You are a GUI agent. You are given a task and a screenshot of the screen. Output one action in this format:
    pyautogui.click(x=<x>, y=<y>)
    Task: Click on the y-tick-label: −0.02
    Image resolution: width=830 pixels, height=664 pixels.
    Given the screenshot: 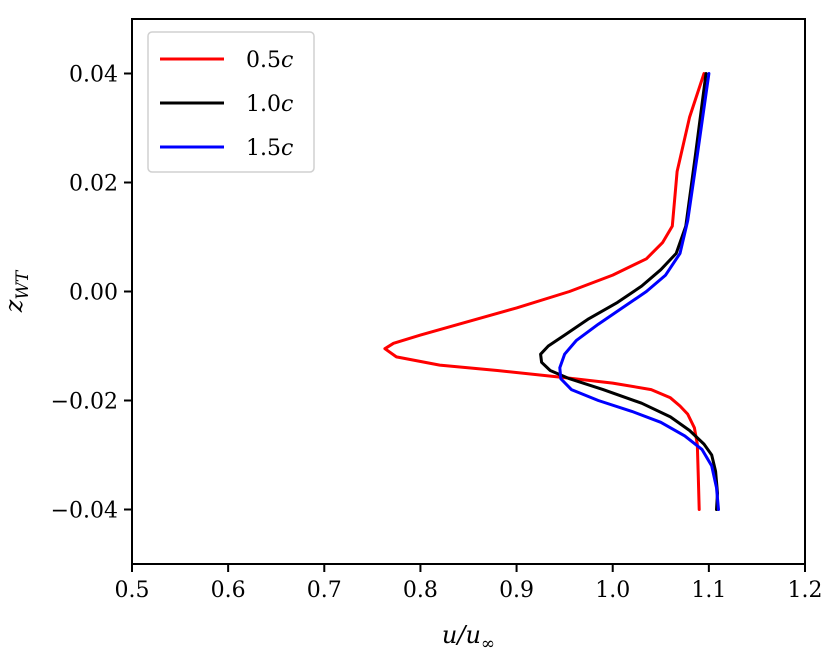 What is the action you would take?
    pyautogui.click(x=84, y=402)
    